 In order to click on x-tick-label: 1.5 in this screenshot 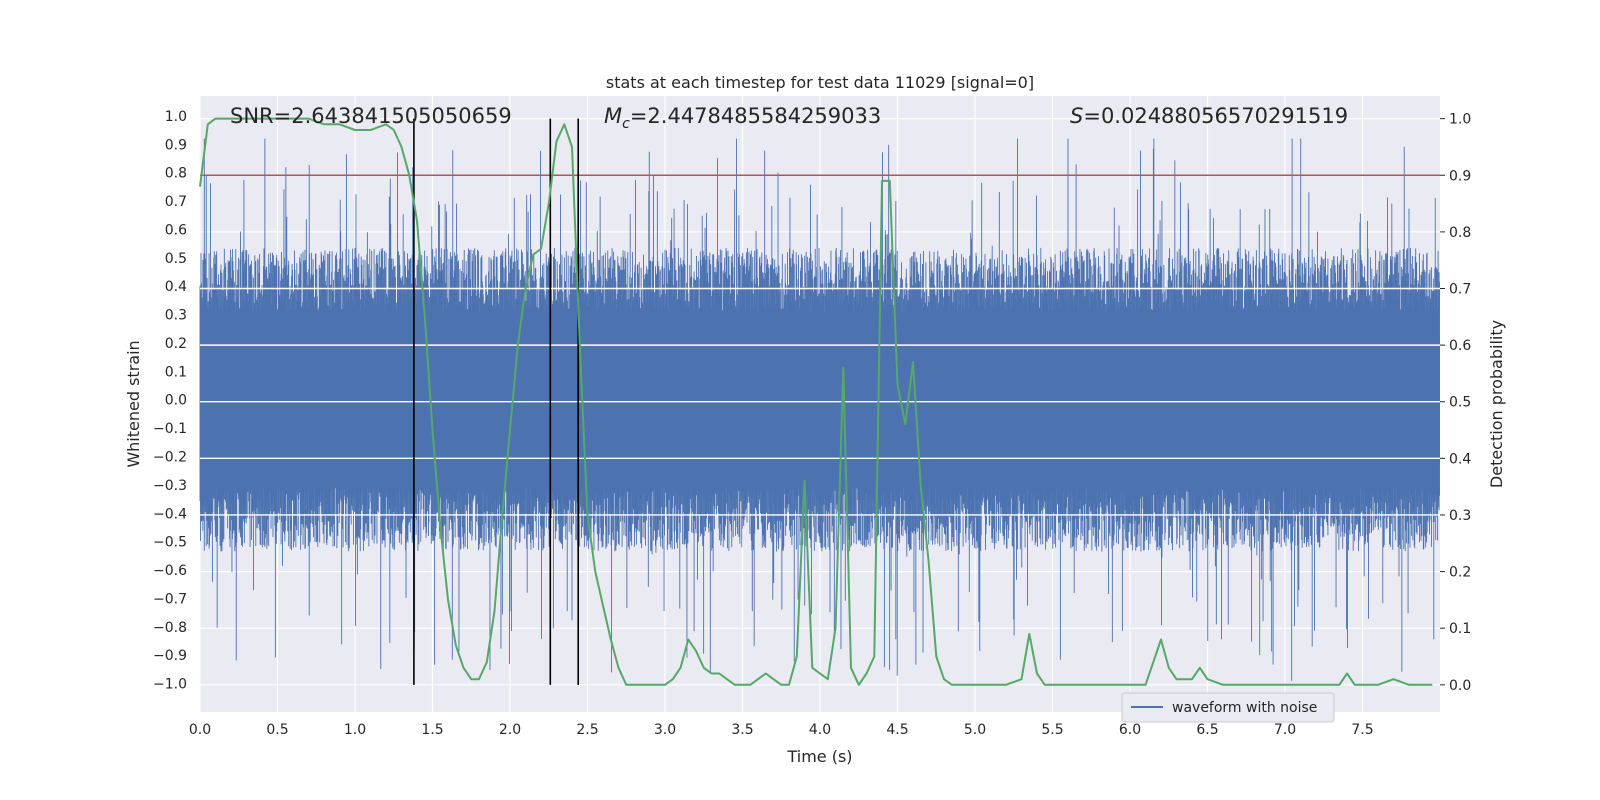, I will do `click(432, 730)`.